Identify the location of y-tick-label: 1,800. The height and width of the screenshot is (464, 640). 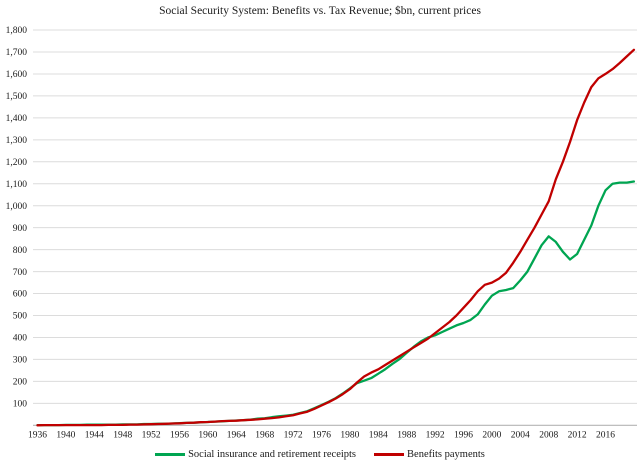
(17, 31).